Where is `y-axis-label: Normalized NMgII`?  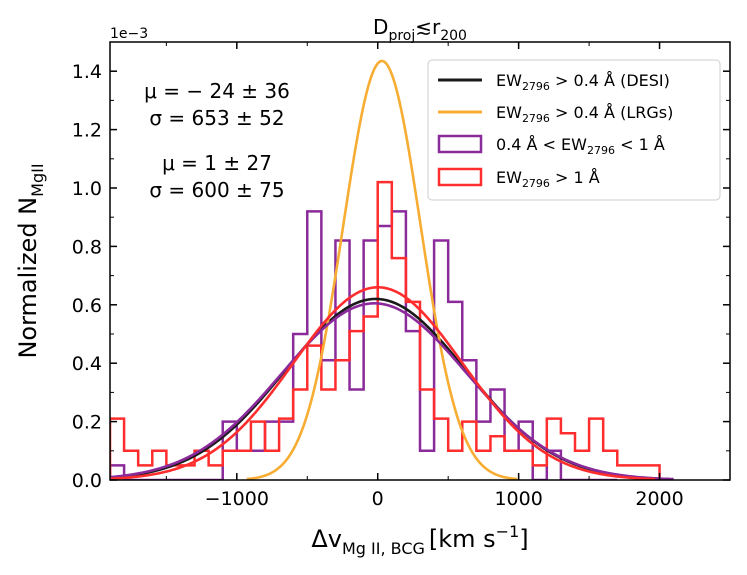
y-axis-label: Normalized NMgII is located at coordinates (30, 260).